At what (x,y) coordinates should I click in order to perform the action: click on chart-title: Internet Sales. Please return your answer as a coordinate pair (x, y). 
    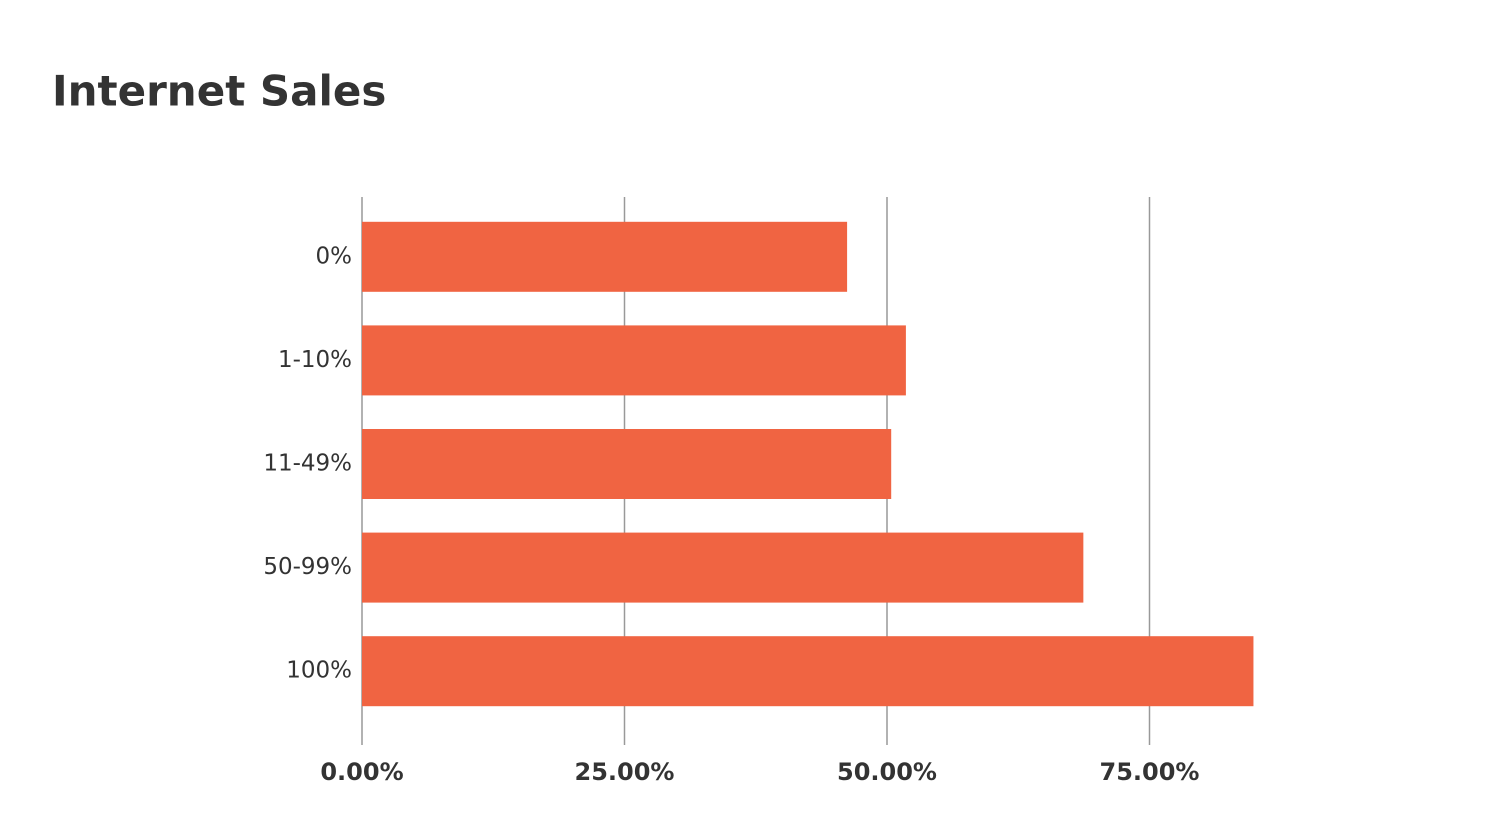
    Looking at the image, I should click on (219, 91).